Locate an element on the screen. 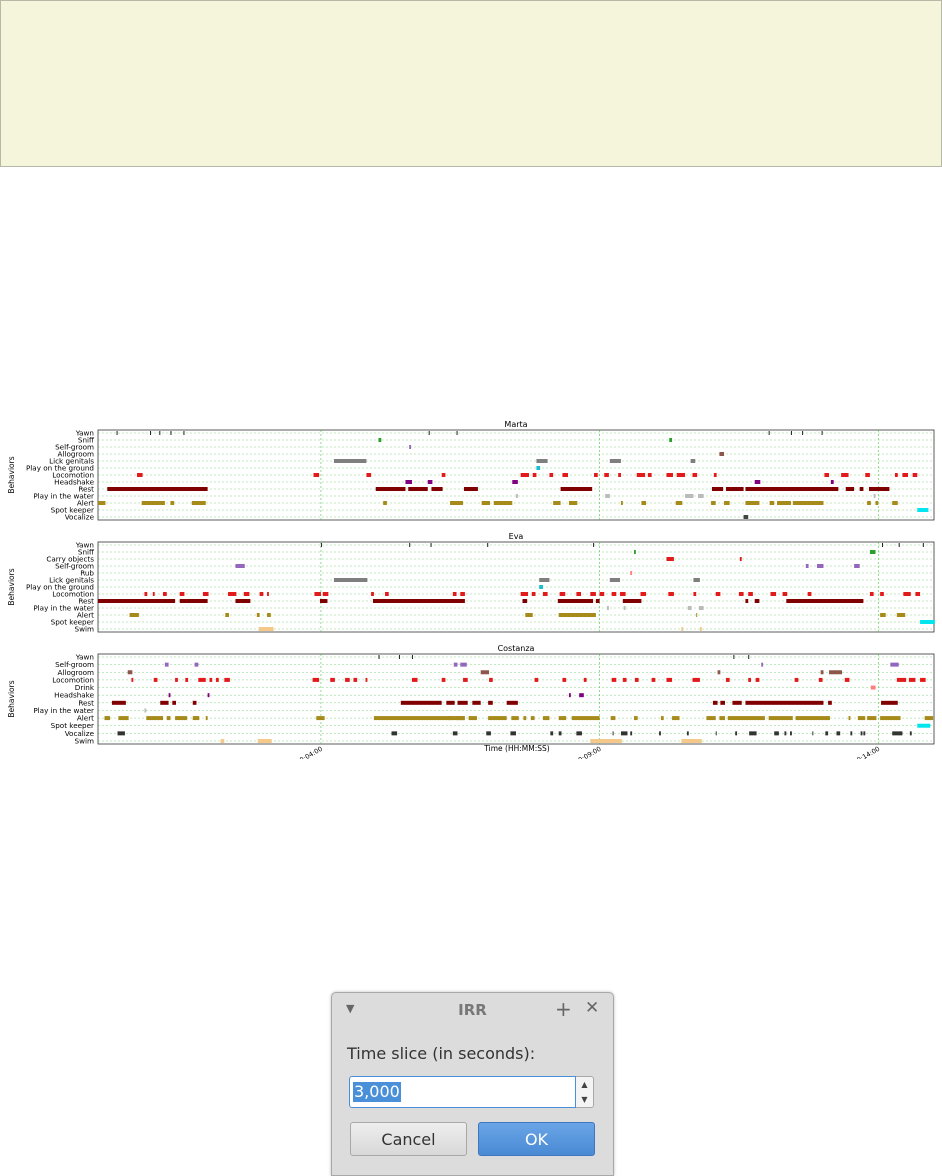 Image resolution: width=942 pixels, height=1176 pixels. tick-label-behavior: Headshake is located at coordinates (74, 482).